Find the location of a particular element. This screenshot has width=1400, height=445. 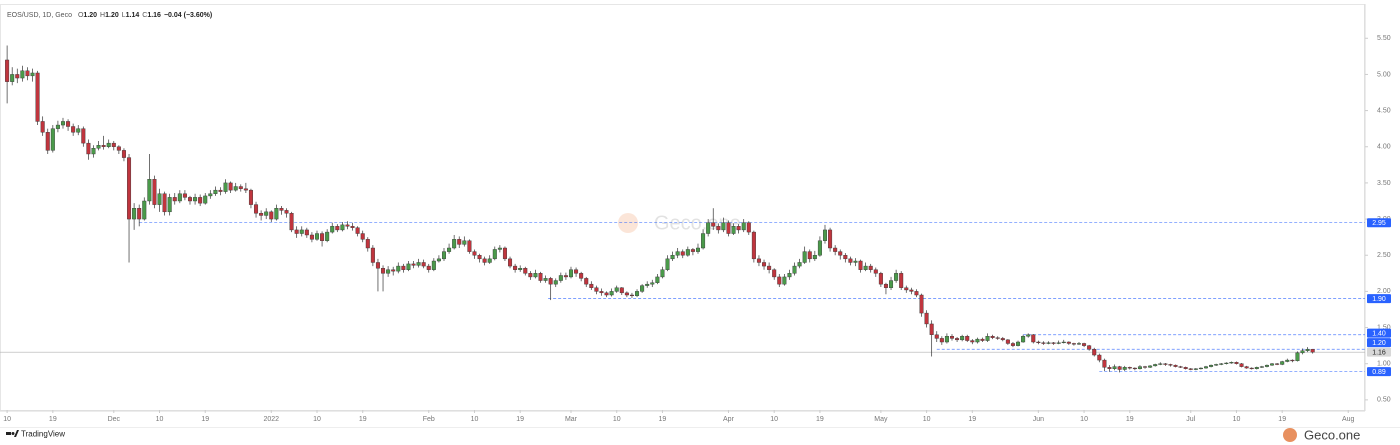

y-tick-label: 1.50 is located at coordinates (1384, 327).